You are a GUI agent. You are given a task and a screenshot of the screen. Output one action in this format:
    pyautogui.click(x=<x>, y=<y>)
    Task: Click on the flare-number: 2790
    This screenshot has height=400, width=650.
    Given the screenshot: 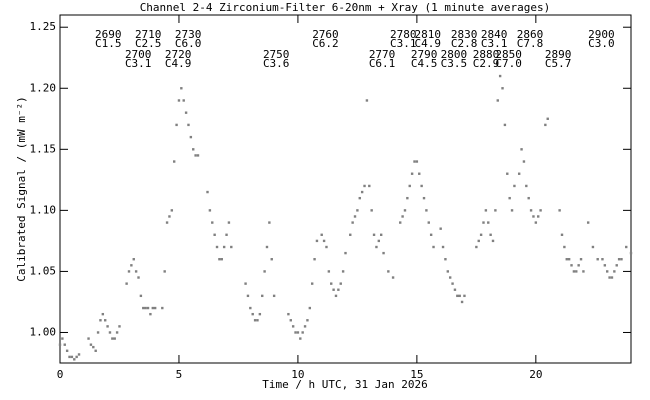 What is the action you would take?
    pyautogui.click(x=424, y=54)
    